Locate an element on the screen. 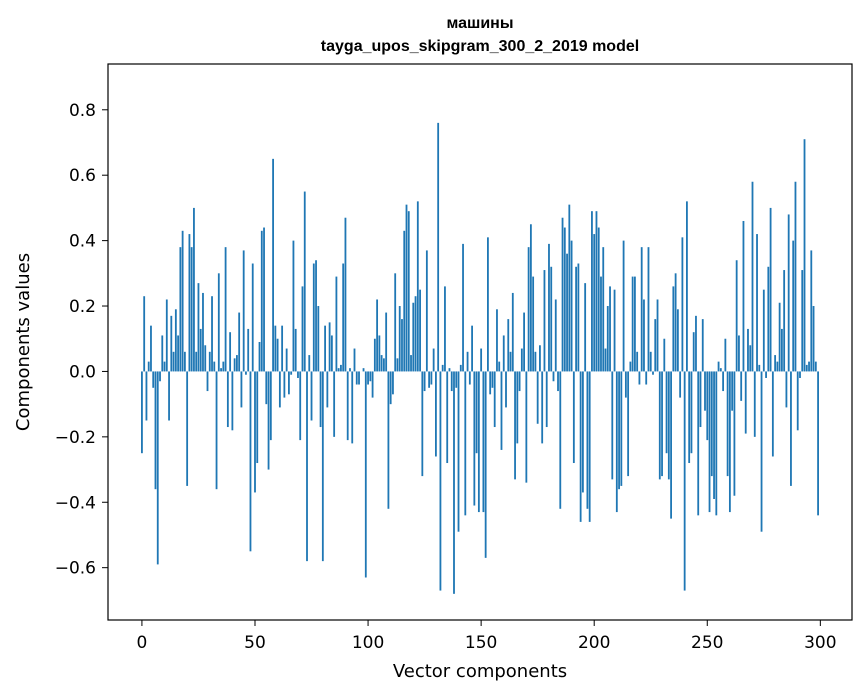 This screenshot has width=867, height=696. y-tick-label: 0.8 is located at coordinates (82, 111).